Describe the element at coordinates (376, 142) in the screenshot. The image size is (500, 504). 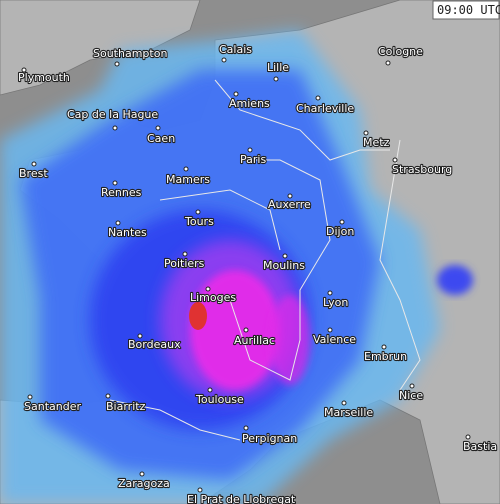
I see `city-label: Metz` at that location.